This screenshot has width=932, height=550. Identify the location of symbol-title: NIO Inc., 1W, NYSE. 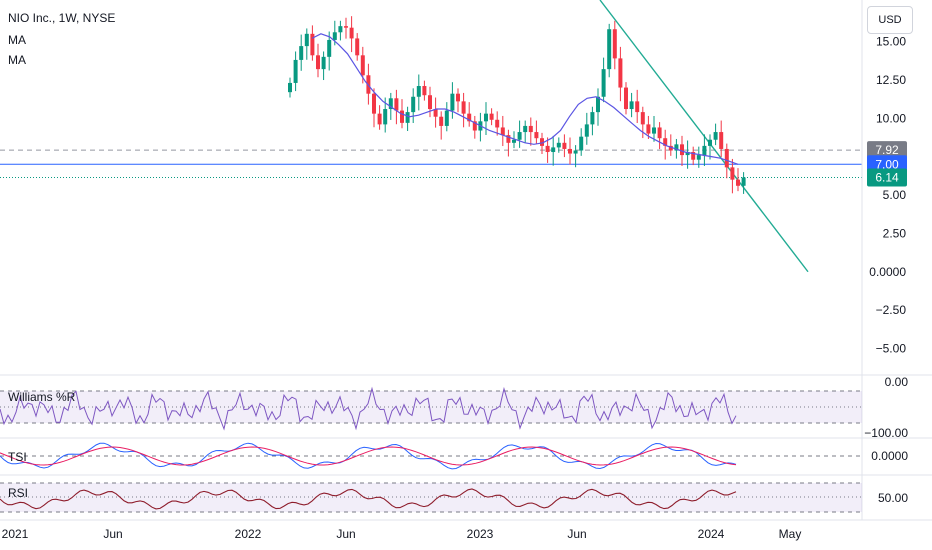
(62, 18).